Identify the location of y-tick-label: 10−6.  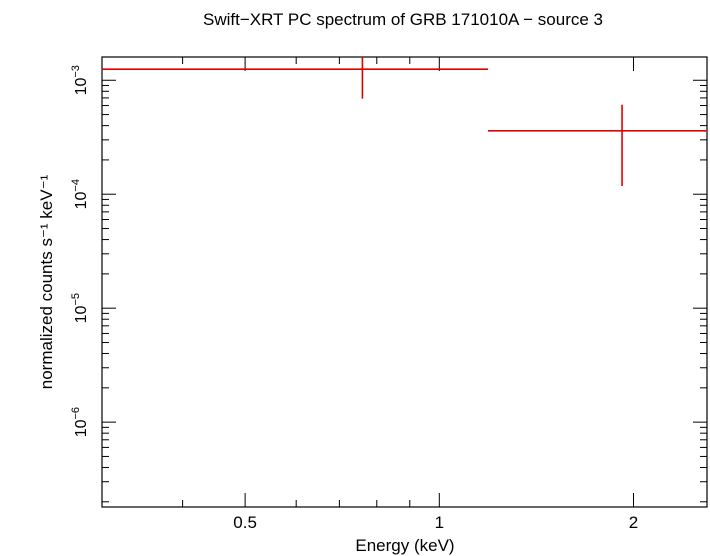
(80, 422).